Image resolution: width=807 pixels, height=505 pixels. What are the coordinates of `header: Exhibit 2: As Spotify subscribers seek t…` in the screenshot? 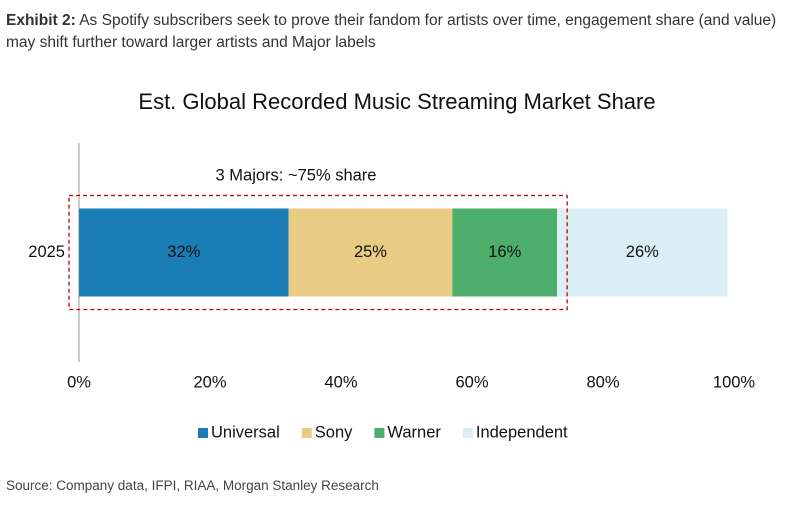 It's located at (405, 32).